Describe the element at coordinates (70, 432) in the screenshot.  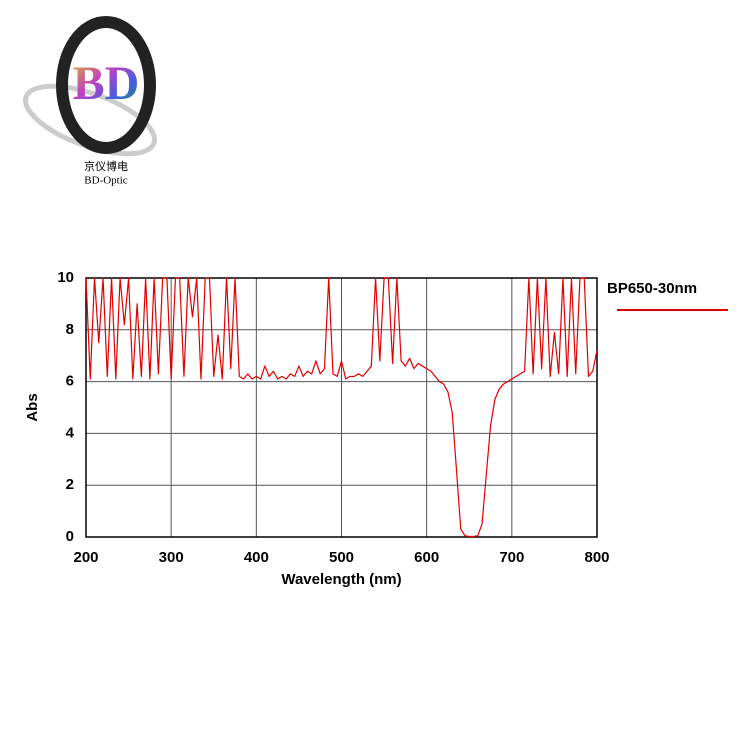
I see `y-tick-label: 4` at that location.